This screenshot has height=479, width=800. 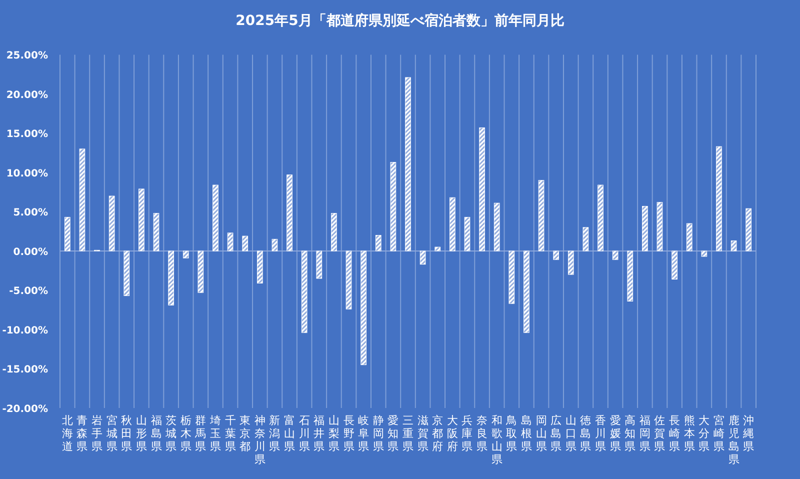 What do you see at coordinates (734, 440) in the screenshot?
I see `x-tick-label: 鹿児島県` at bounding box center [734, 440].